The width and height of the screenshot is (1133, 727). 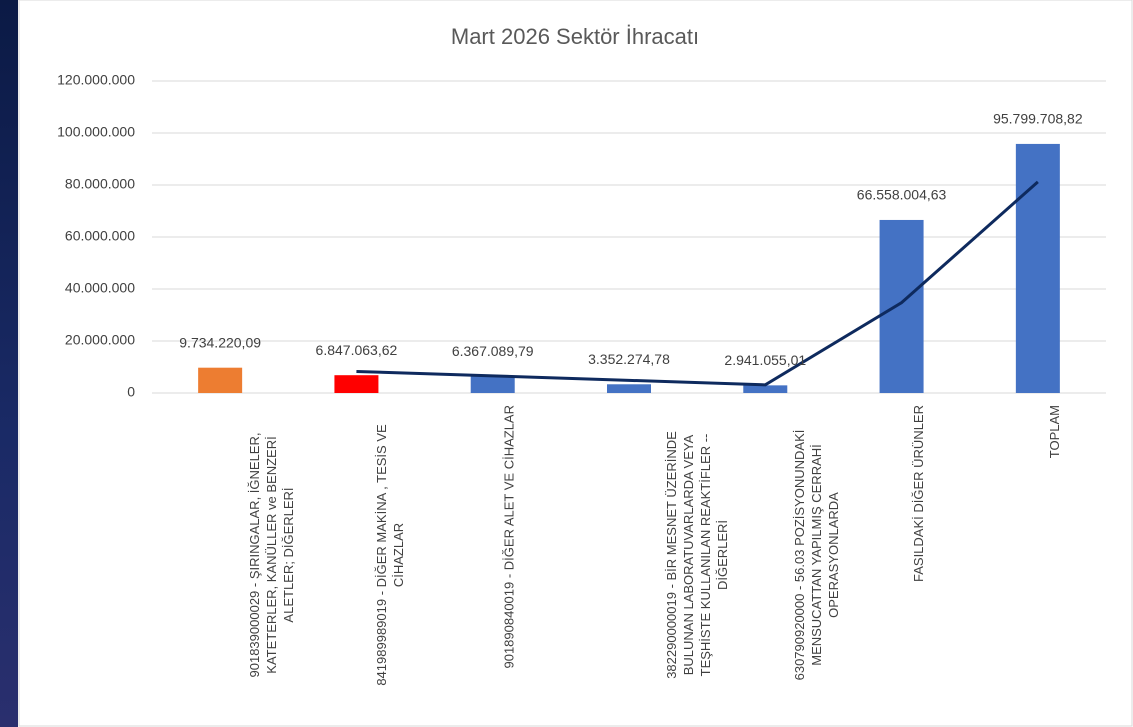 What do you see at coordinates (357, 350) in the screenshot?
I see `data-label: 6.847.063,62` at bounding box center [357, 350].